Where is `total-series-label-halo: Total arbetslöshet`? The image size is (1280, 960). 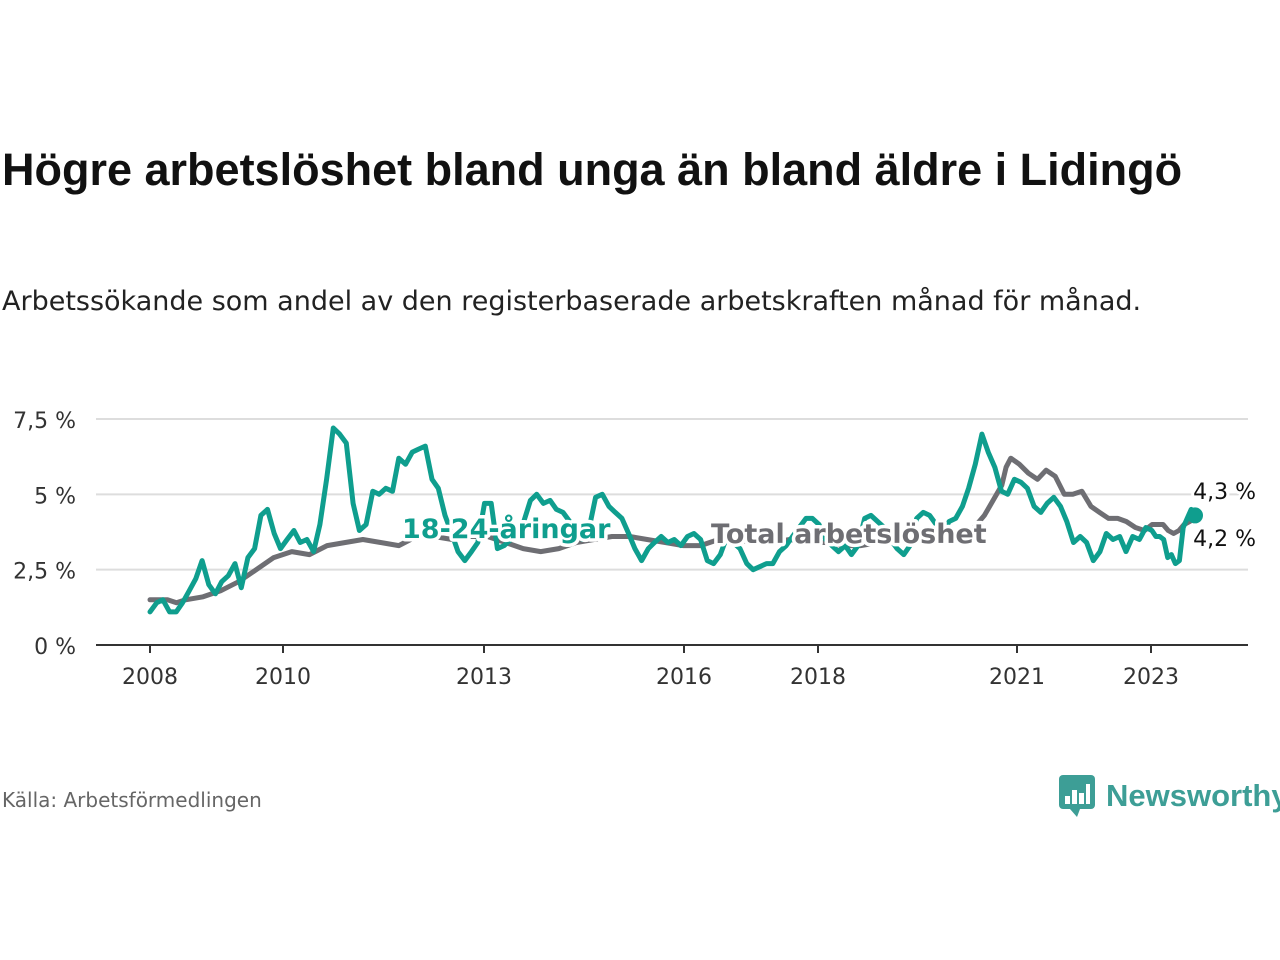 total-series-label-halo: Total arbetslöshet is located at coordinates (849, 534).